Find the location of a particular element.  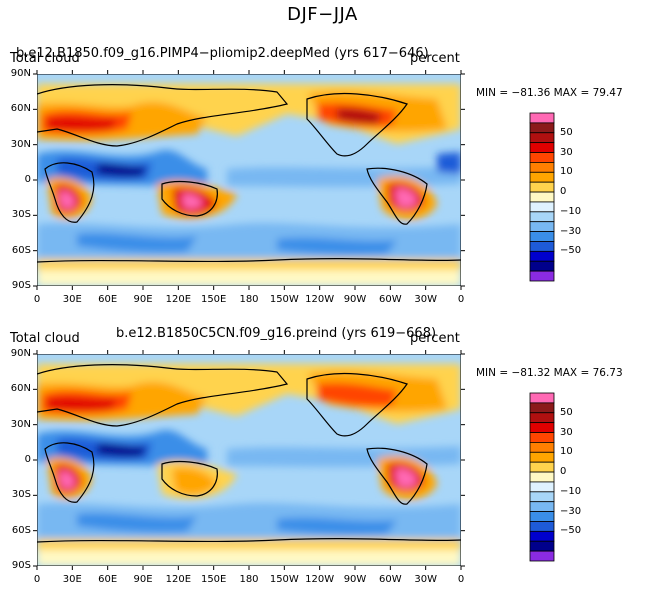

panel-2-min-max: MIN = −81.32 MAX = 76.73 is located at coordinates (549, 373).